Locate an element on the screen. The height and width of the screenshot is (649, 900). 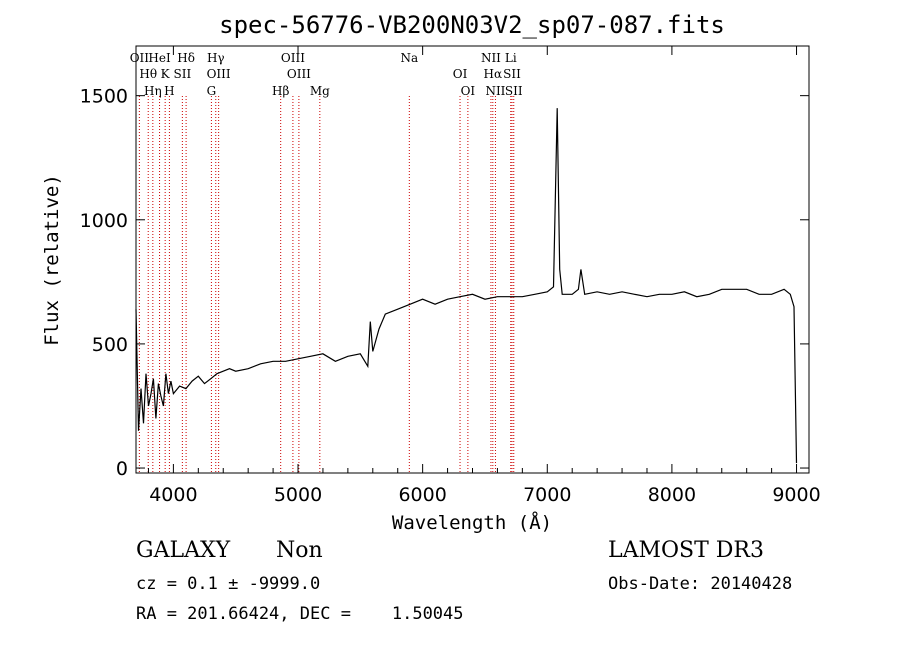
chart-title: spec-56776-VB200N03V2_sp07-087.fits is located at coordinates (472, 25).